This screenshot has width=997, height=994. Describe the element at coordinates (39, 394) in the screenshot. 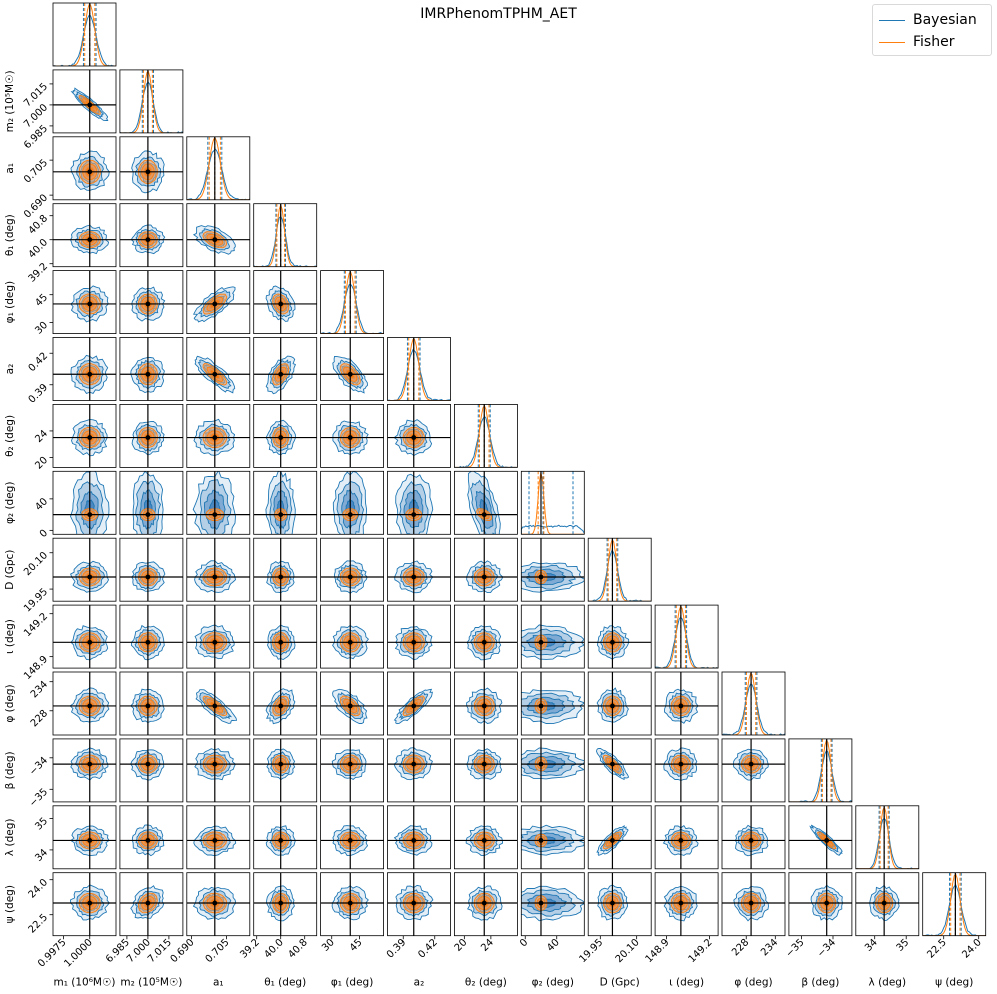

I see `y-tick-label-a2-0: 0.39` at that location.